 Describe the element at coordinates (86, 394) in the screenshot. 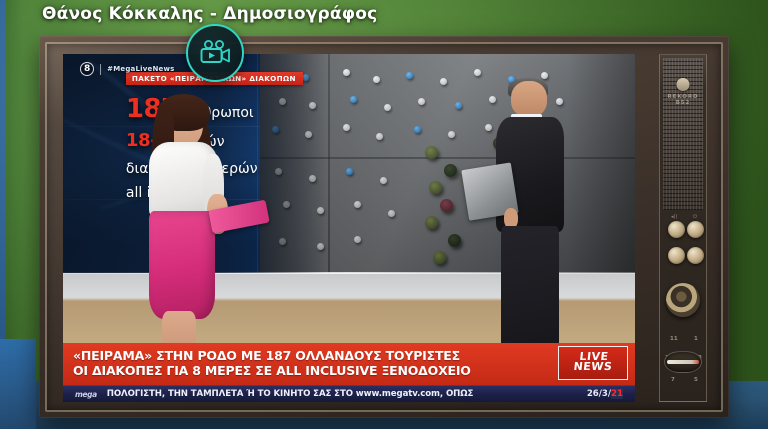

I see `mega-logo: mega` at that location.